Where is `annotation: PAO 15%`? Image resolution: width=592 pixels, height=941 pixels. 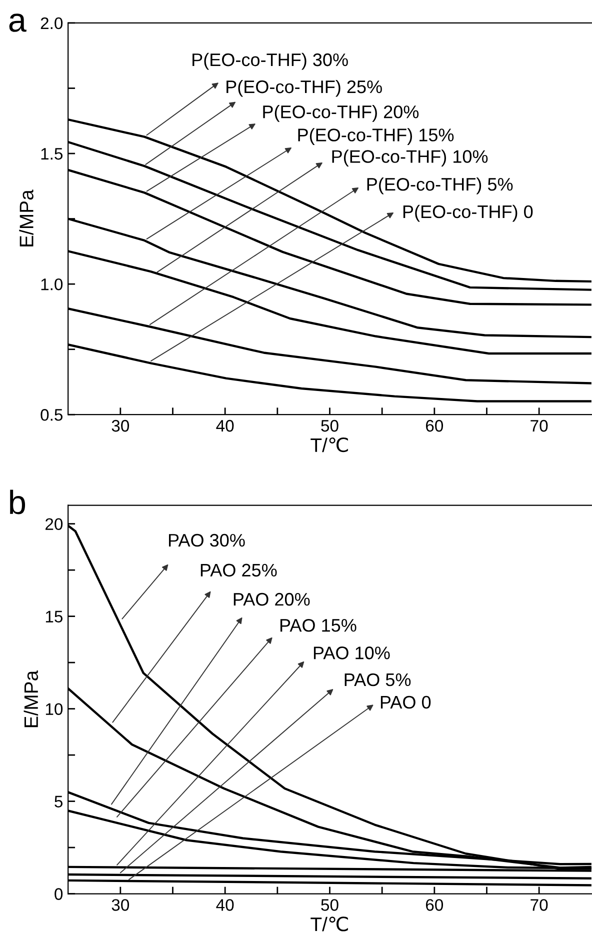 annotation: PAO 15% is located at coordinates (318, 625).